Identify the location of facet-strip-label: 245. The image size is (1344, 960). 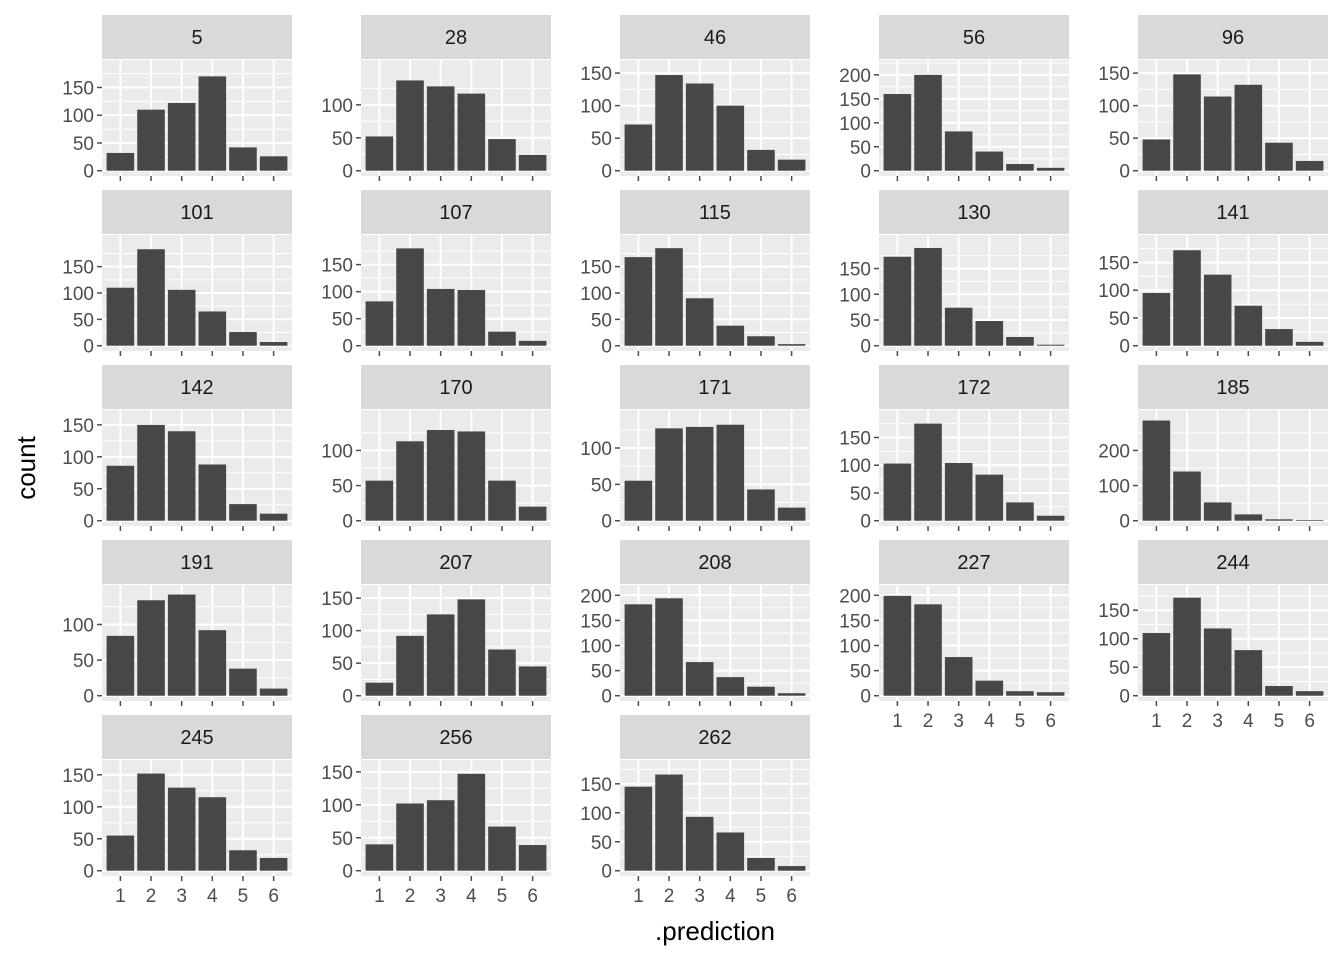
(196, 738).